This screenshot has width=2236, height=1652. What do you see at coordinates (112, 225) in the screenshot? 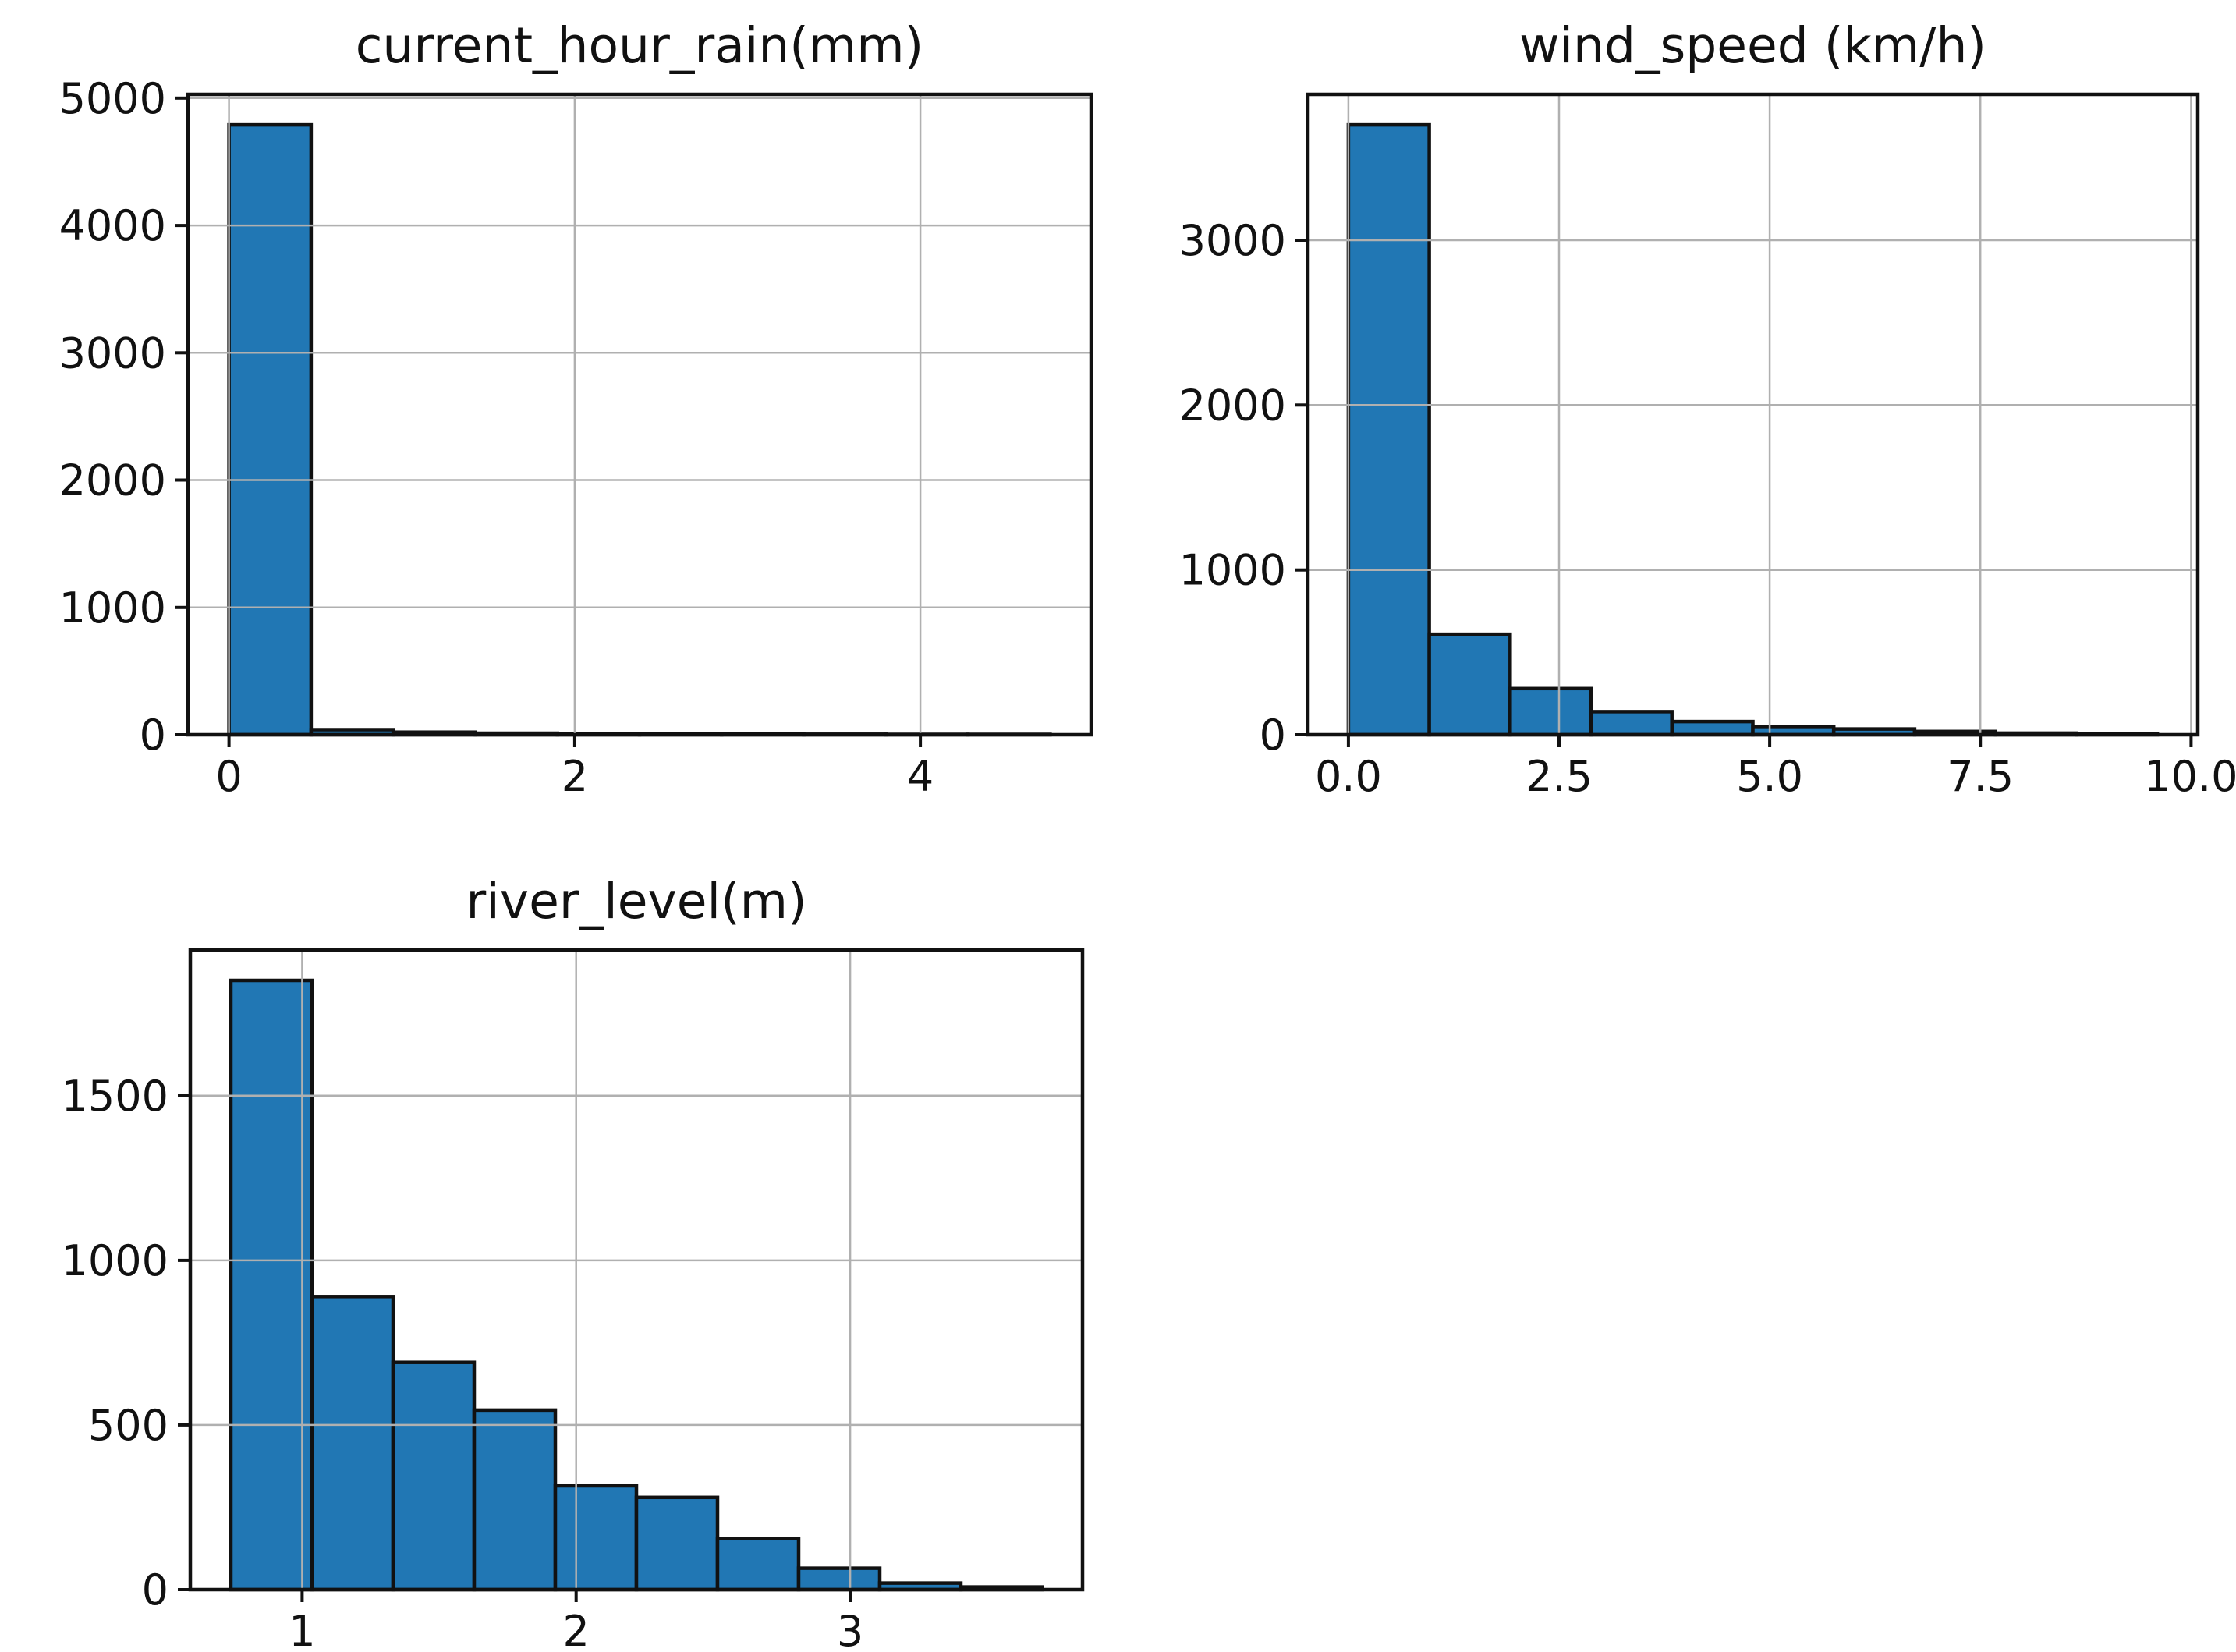
I see `y-tick-label: 4000` at bounding box center [112, 225].